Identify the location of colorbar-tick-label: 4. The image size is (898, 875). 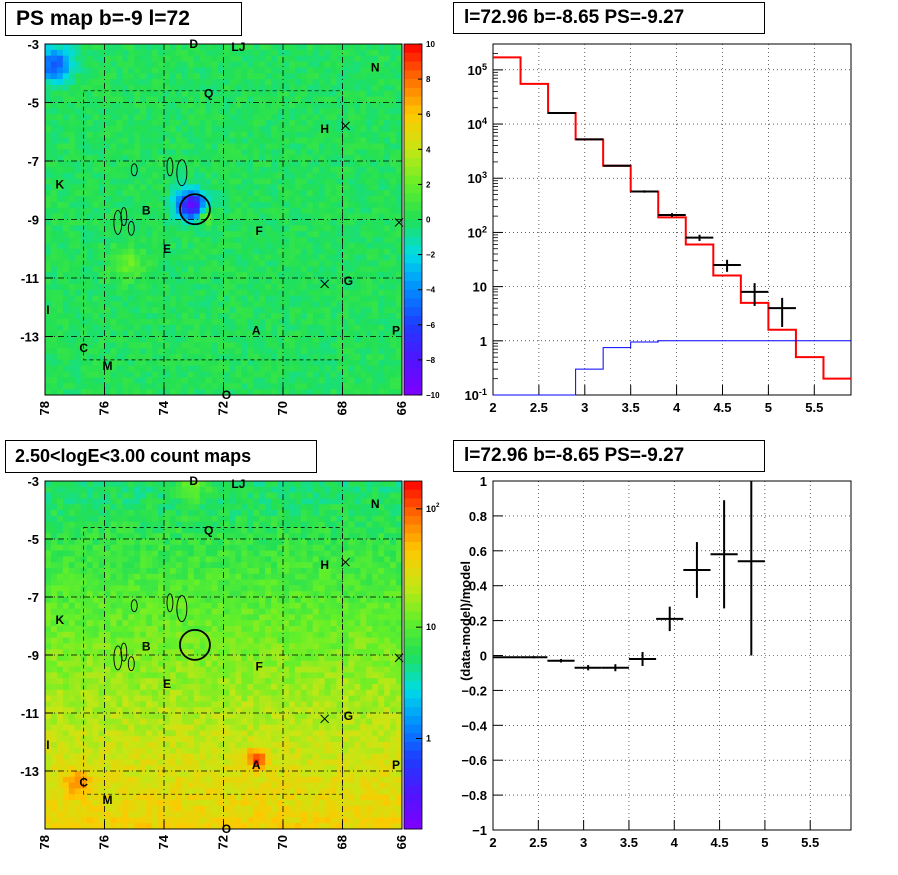
(428, 149).